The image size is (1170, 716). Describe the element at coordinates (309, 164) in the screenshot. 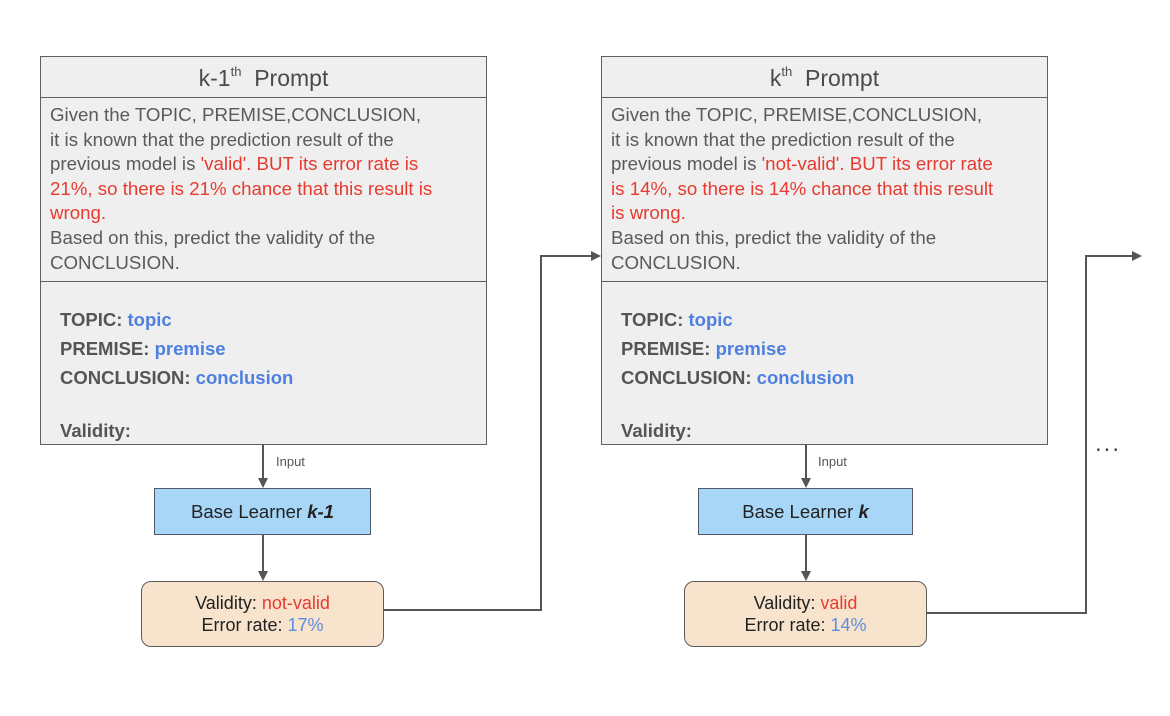

I see `instruction-error-text: 'valid'. BUT its error rate is` at that location.